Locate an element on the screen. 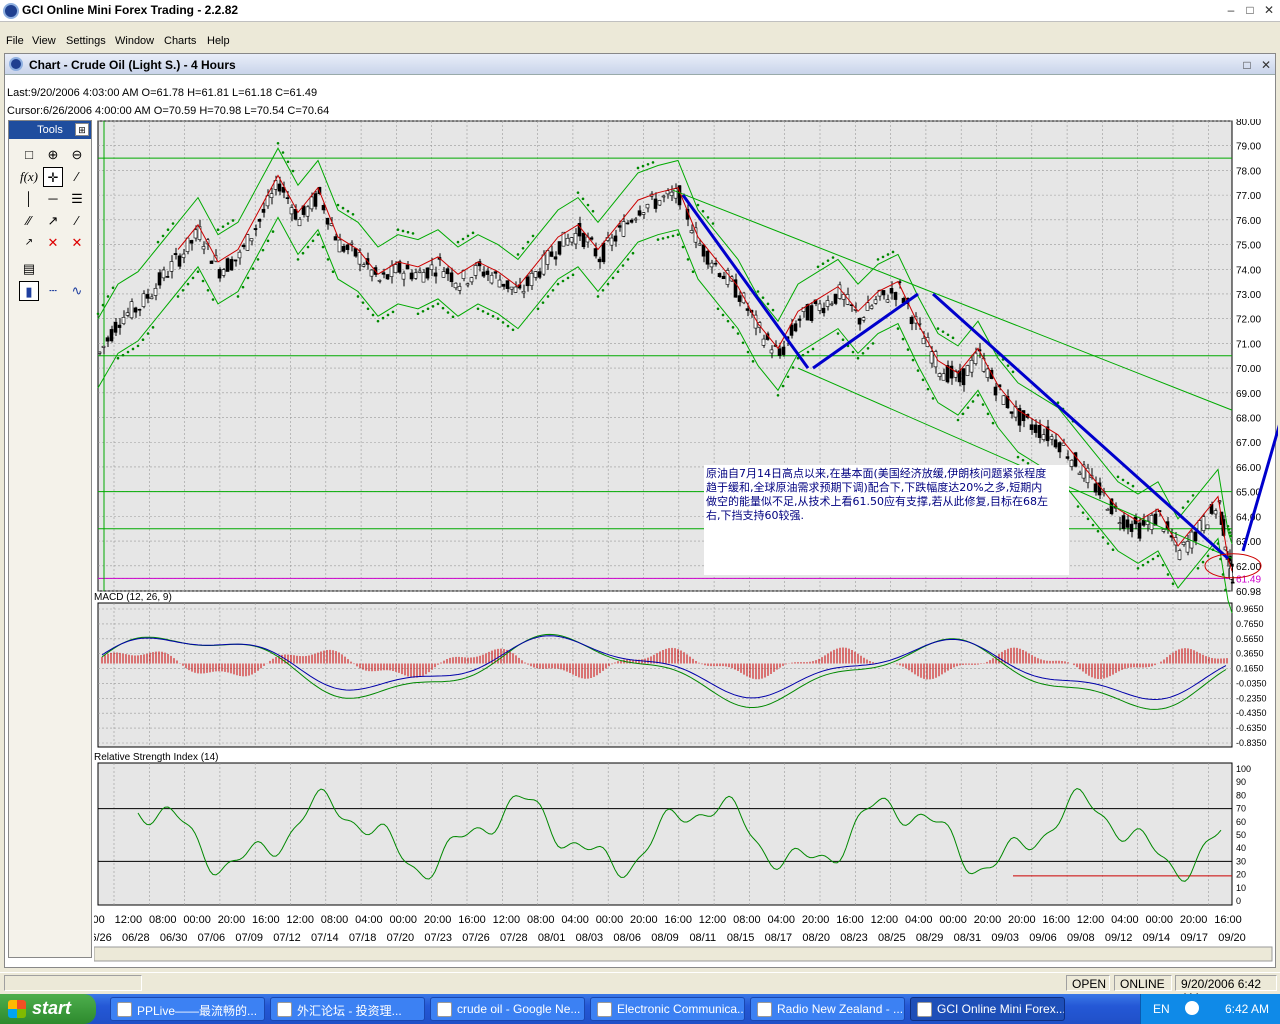  language-indicator: EN is located at coordinates (1161, 1009).